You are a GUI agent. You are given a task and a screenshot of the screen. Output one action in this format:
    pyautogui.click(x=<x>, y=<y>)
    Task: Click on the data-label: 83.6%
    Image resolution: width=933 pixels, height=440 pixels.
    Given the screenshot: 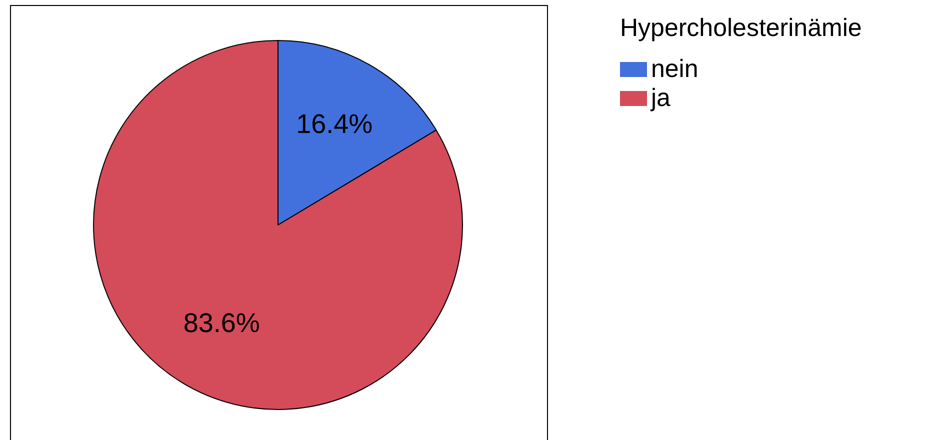 What is the action you would take?
    pyautogui.click(x=221, y=323)
    